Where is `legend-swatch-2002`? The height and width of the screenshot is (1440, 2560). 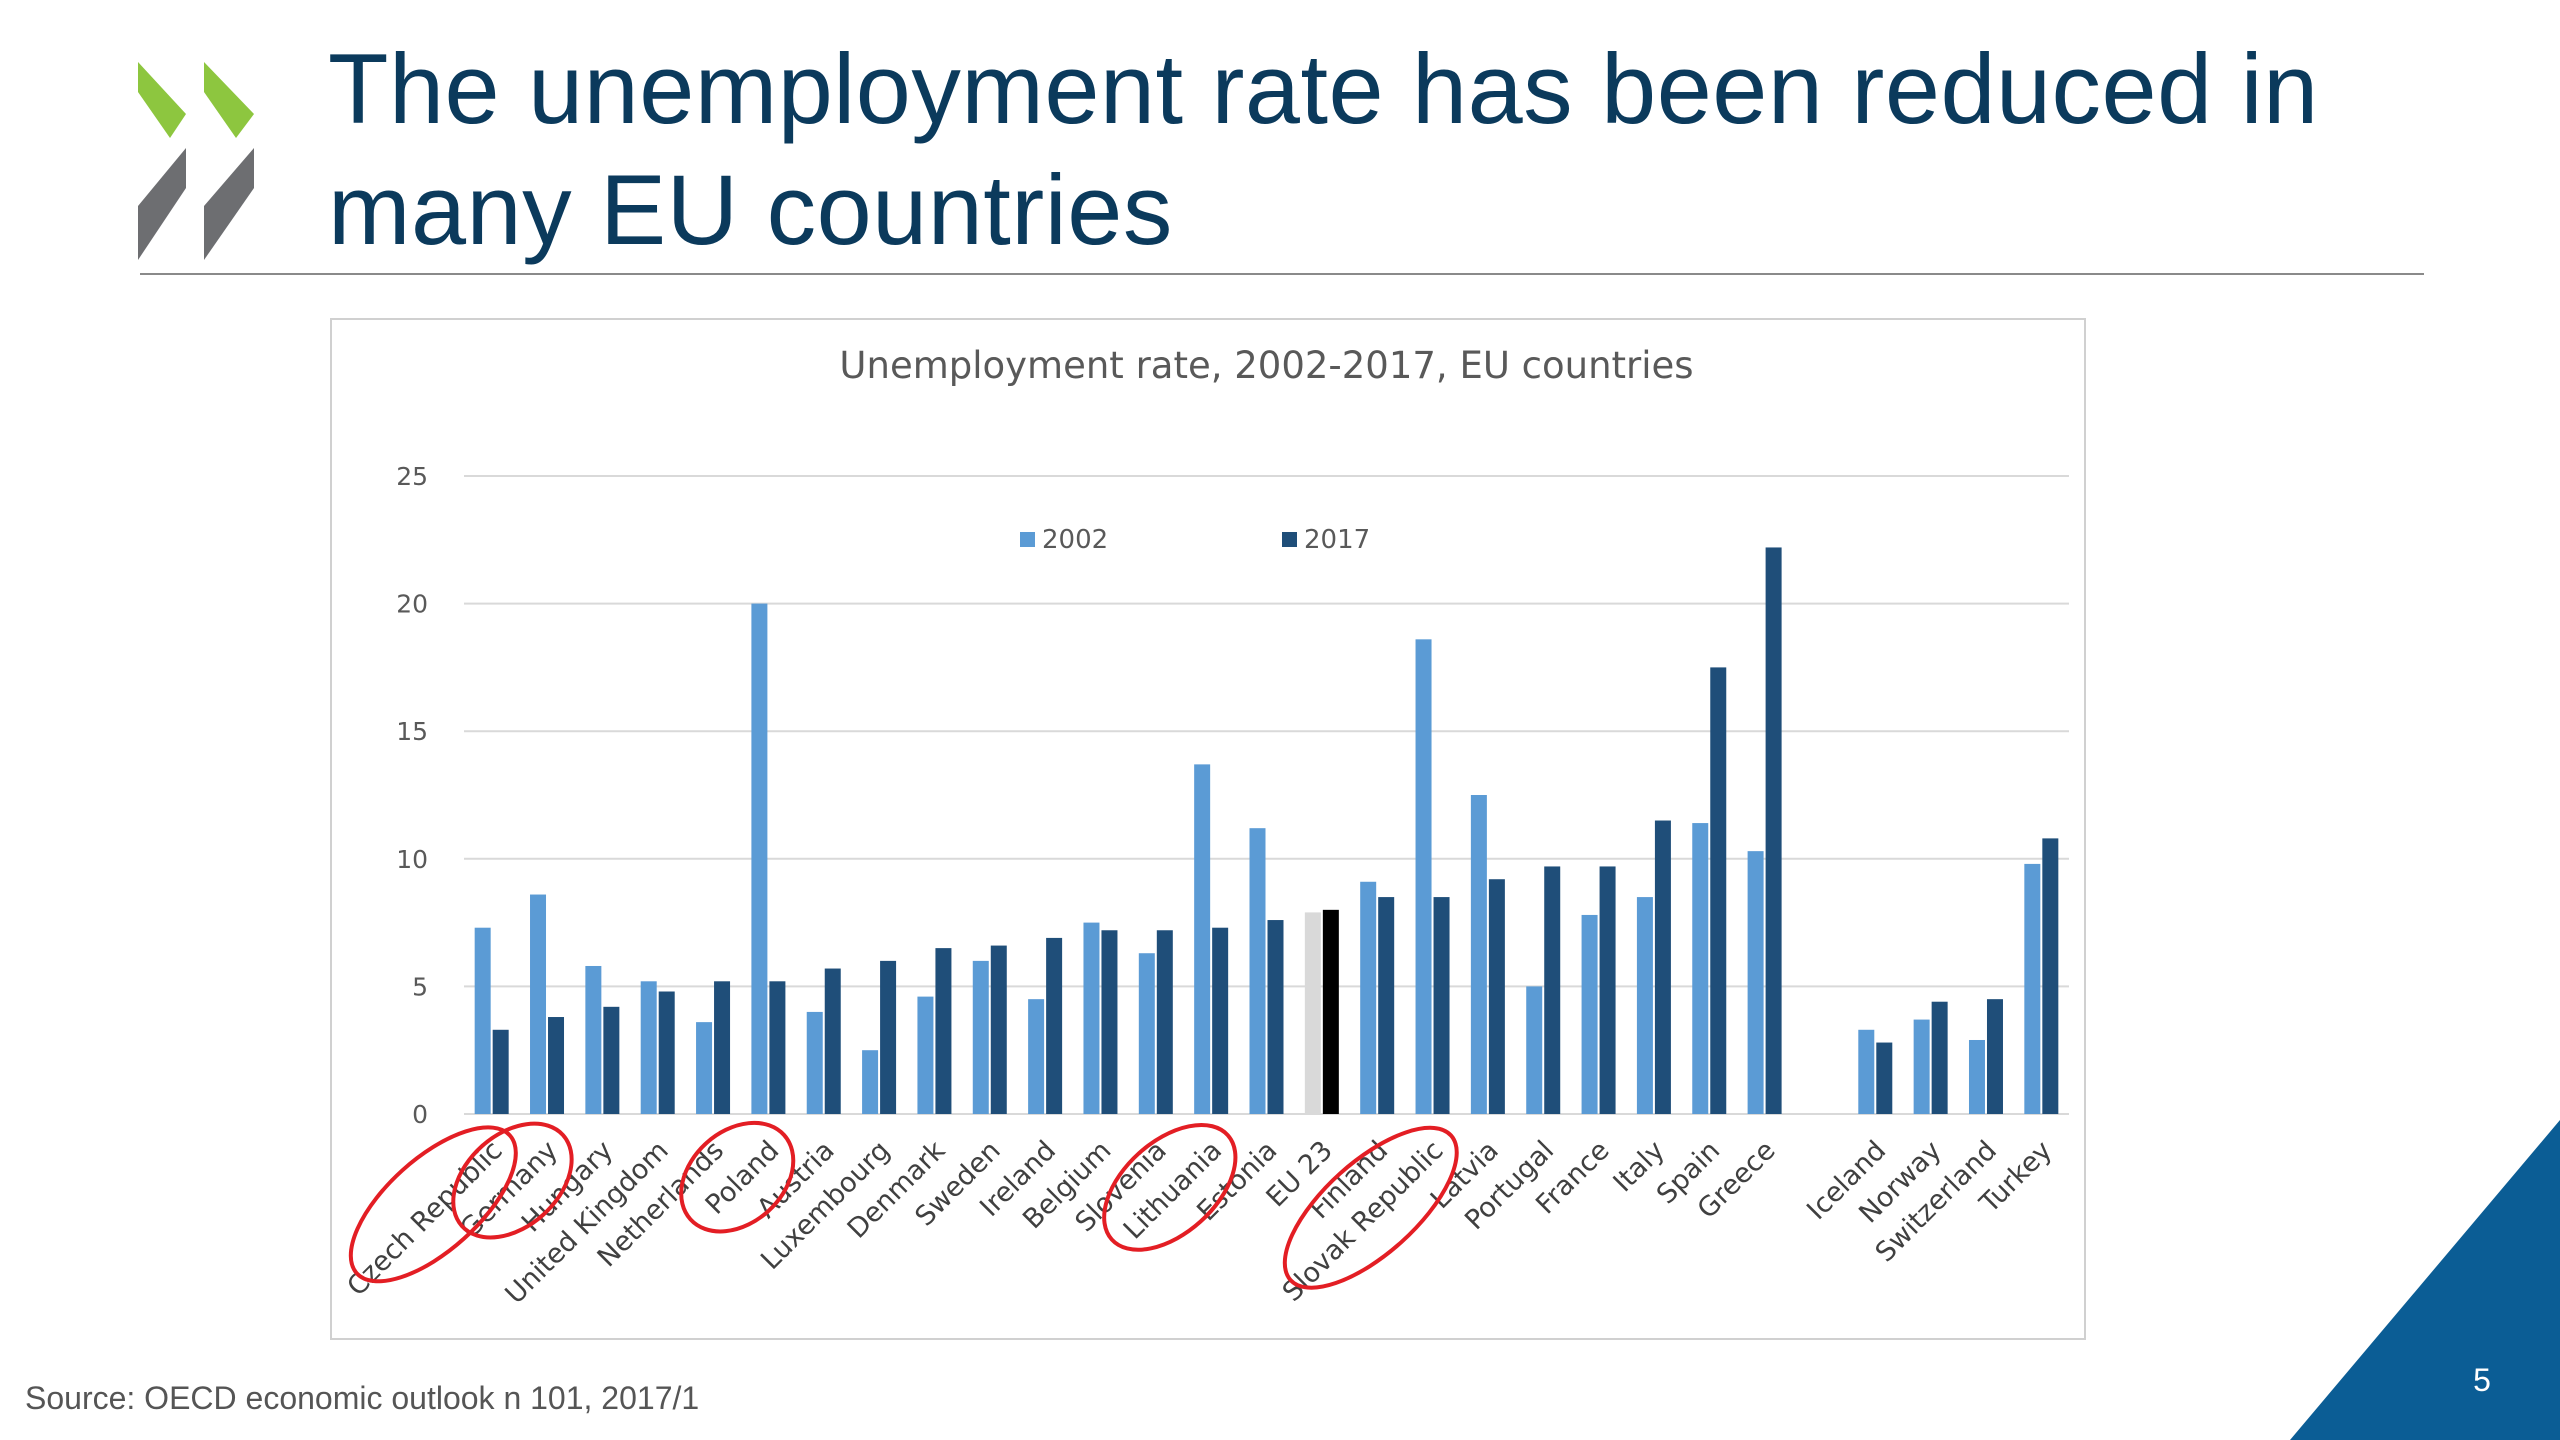 legend-swatch-2002 is located at coordinates (1027, 539).